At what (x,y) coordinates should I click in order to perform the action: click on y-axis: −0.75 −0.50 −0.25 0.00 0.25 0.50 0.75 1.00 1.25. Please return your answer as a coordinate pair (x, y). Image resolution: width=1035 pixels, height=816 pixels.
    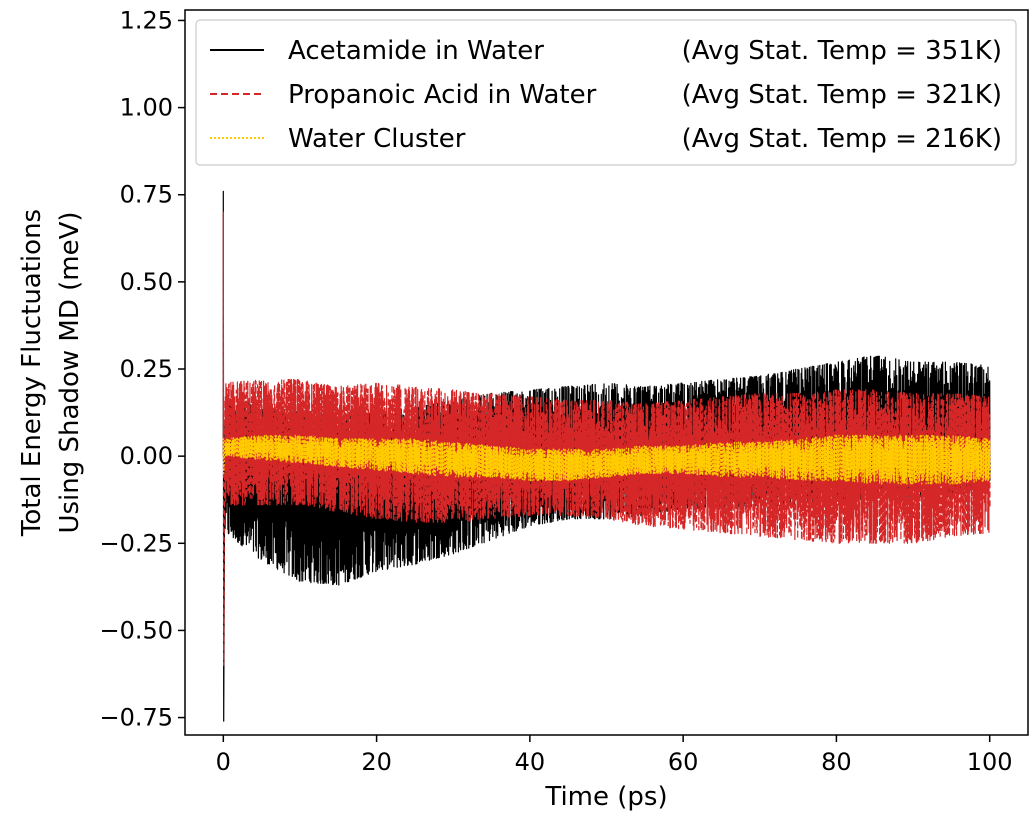
    Looking at the image, I should click on (142, 369).